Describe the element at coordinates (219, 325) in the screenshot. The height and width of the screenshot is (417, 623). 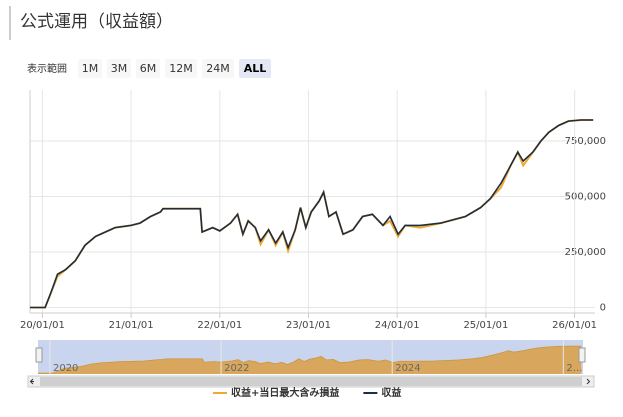
I see `x-tick-label: 22/01/01` at that location.